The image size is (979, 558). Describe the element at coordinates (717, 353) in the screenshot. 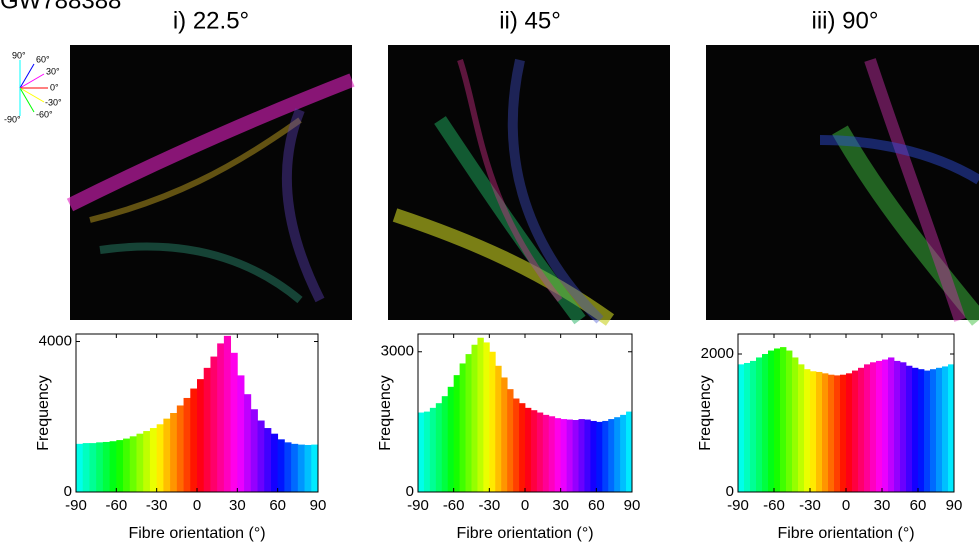

I see `y-tick-label: 2000` at that location.